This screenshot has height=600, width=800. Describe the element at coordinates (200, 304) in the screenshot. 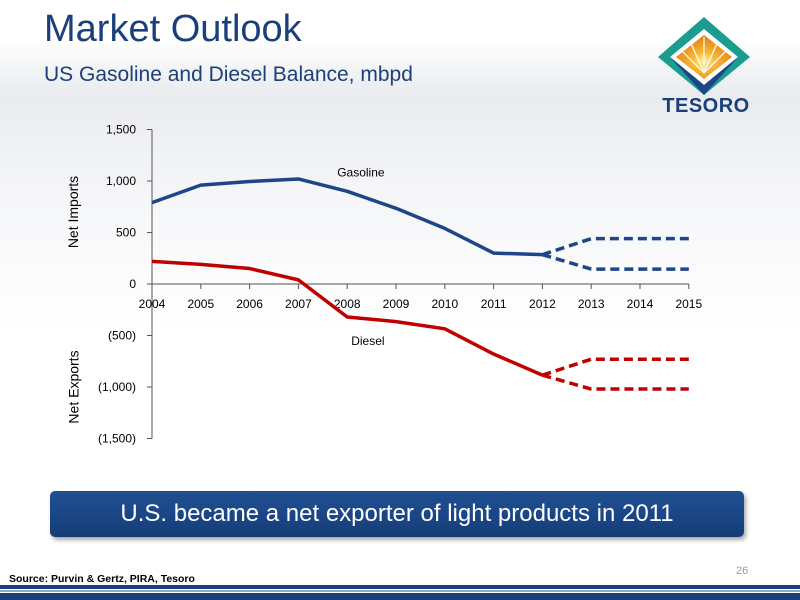

I see `x-tick-label: 2005` at that location.